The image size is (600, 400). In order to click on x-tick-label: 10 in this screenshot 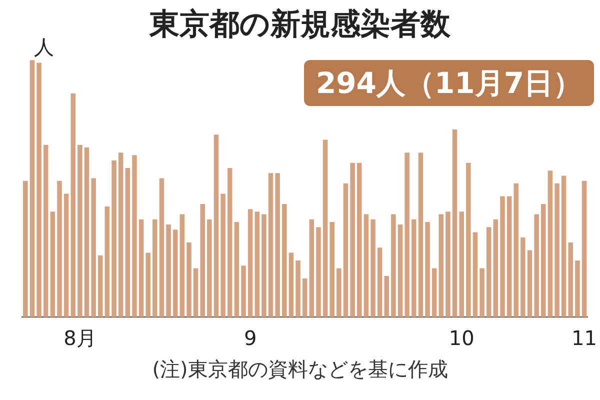, I will do `click(461, 338)`.